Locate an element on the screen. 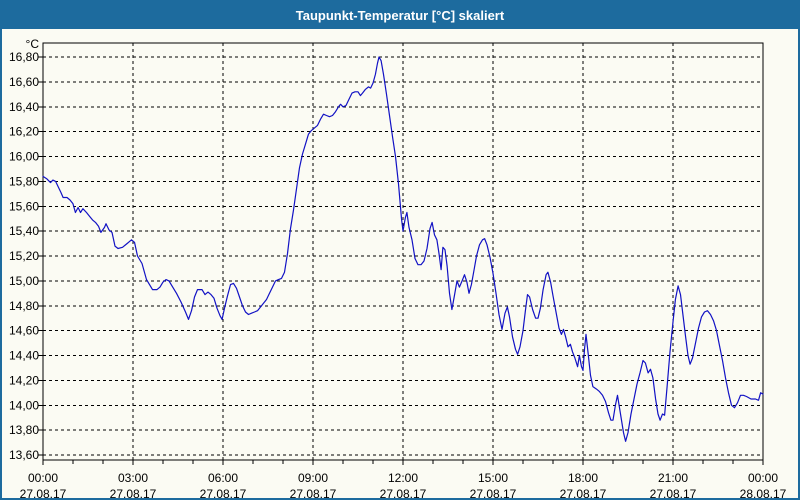 This screenshot has height=500, width=800. y-tick-label: 16,20 is located at coordinates (24, 132).